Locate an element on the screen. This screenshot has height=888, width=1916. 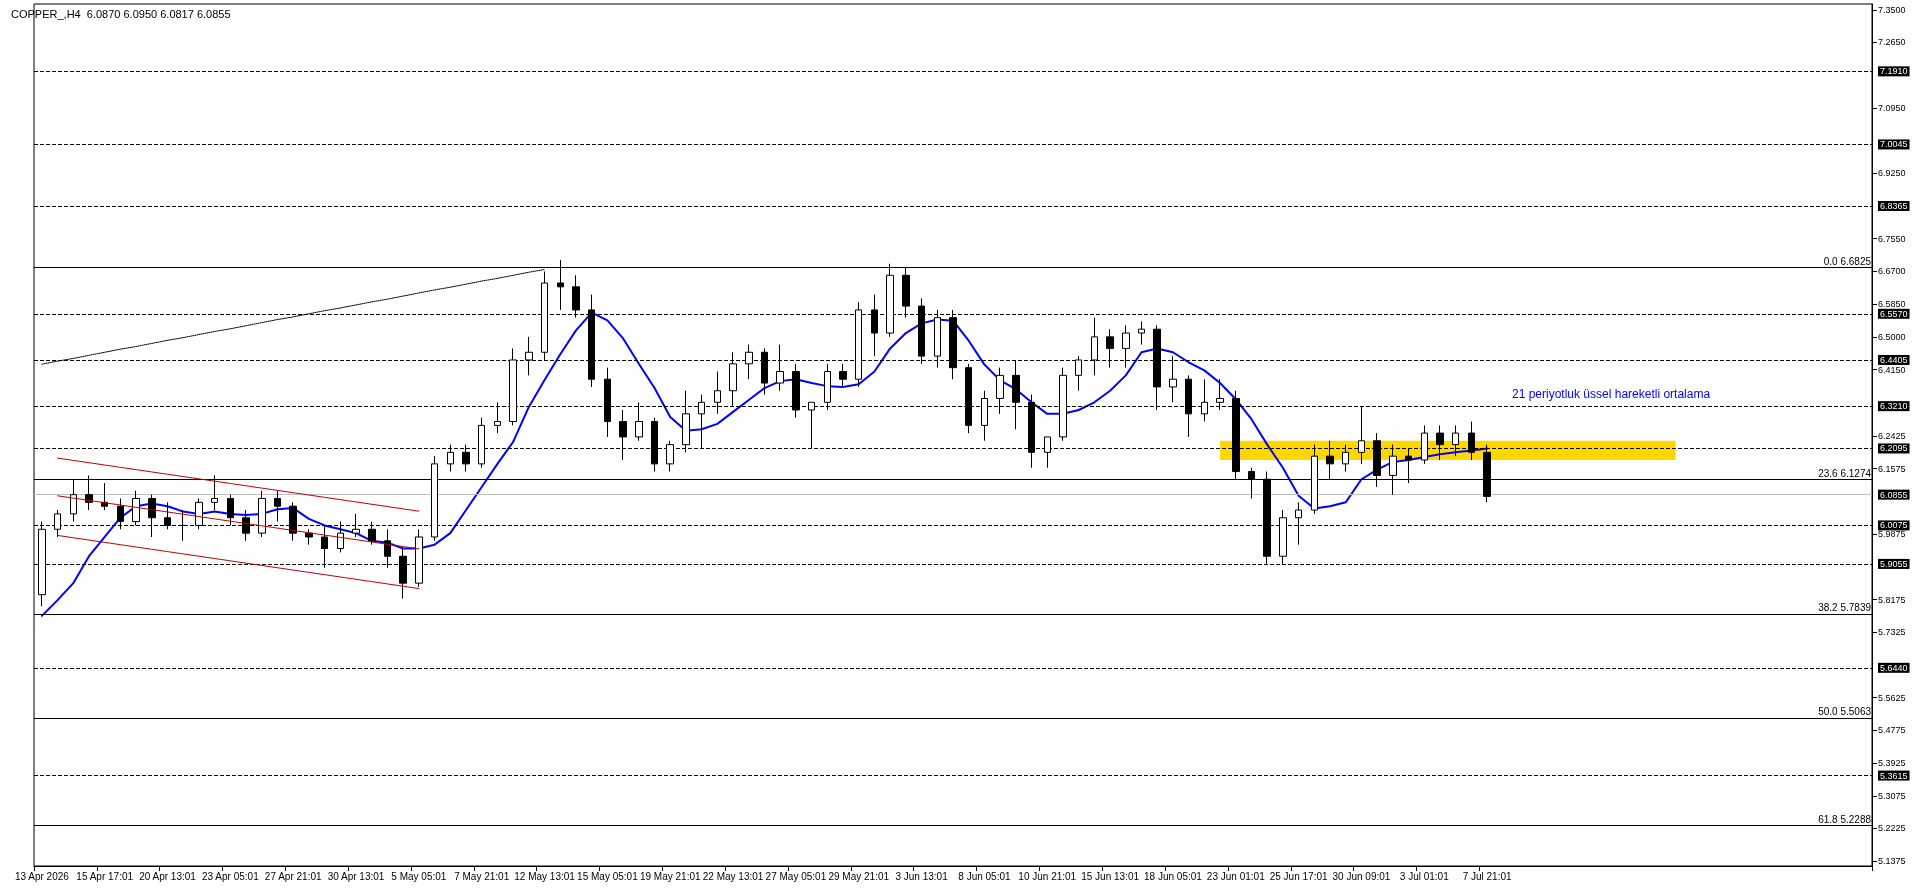
x-tick-label: 15 Apr 17:01 is located at coordinates (105, 876).